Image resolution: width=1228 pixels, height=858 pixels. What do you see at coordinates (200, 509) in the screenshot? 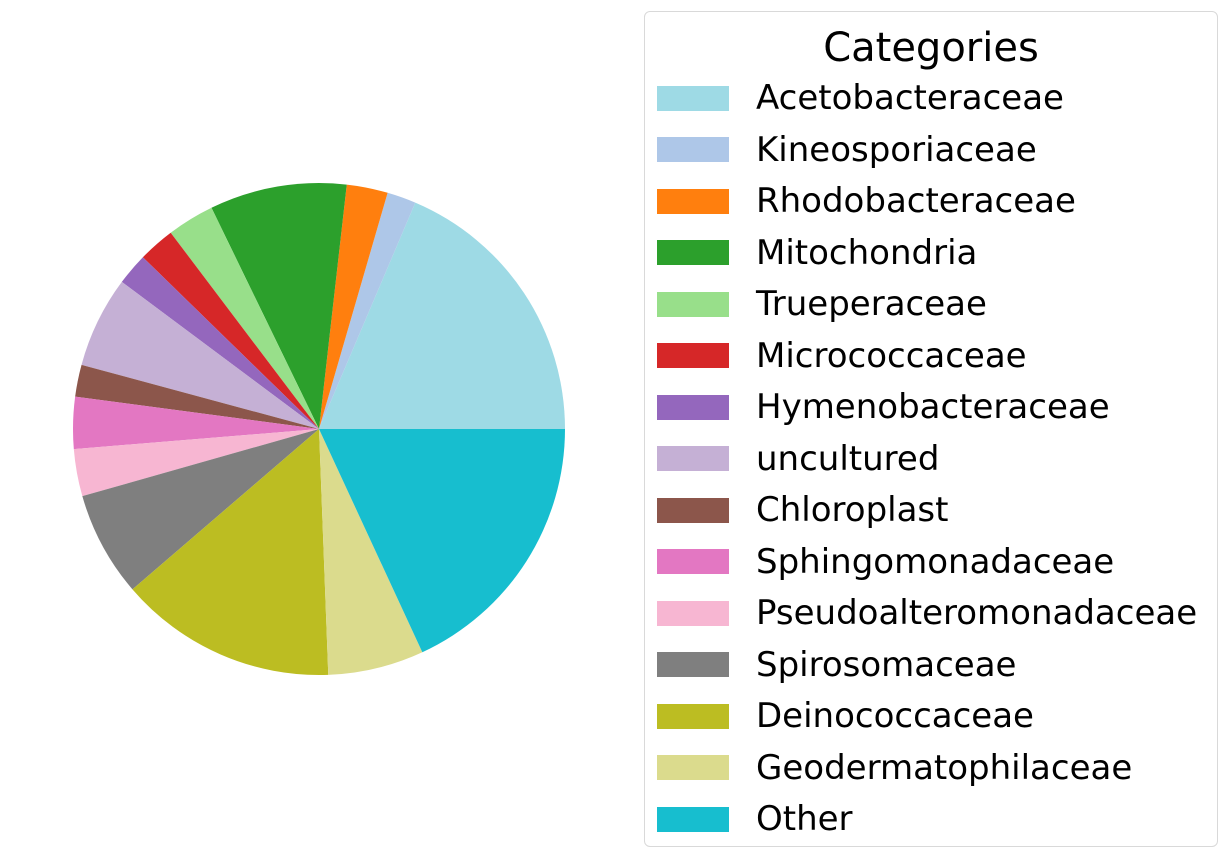
I see `pie-slice-spirosomaceae` at bounding box center [200, 509].